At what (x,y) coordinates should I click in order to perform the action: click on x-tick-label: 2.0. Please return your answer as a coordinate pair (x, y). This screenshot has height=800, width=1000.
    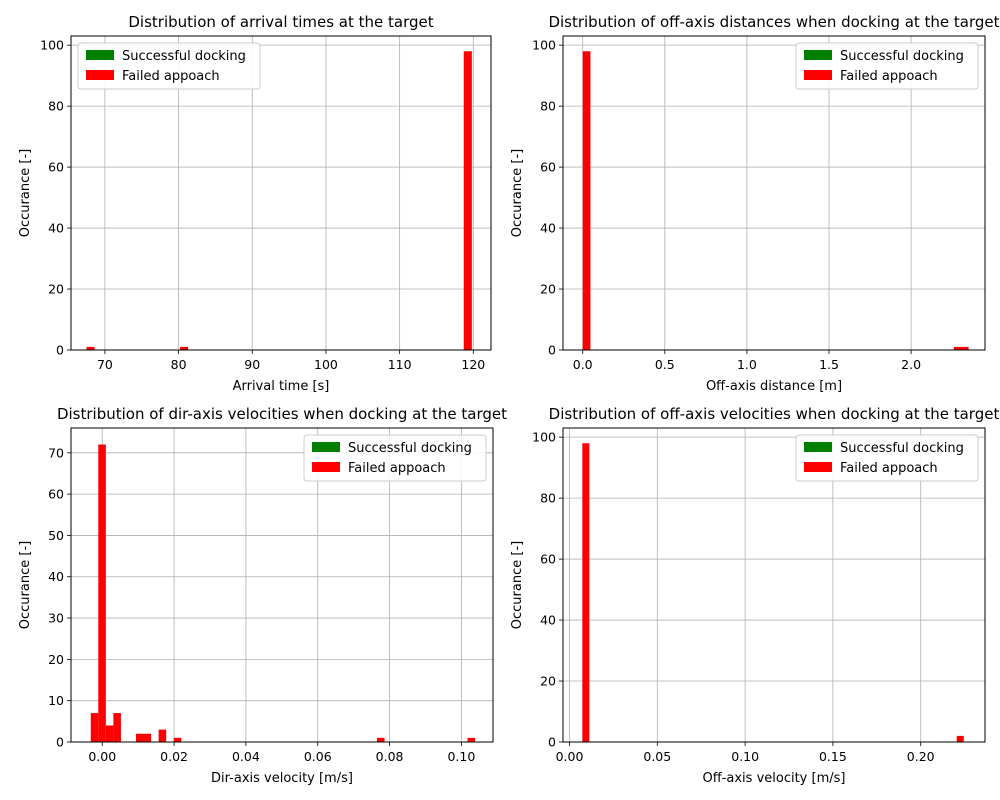
    Looking at the image, I should click on (911, 364).